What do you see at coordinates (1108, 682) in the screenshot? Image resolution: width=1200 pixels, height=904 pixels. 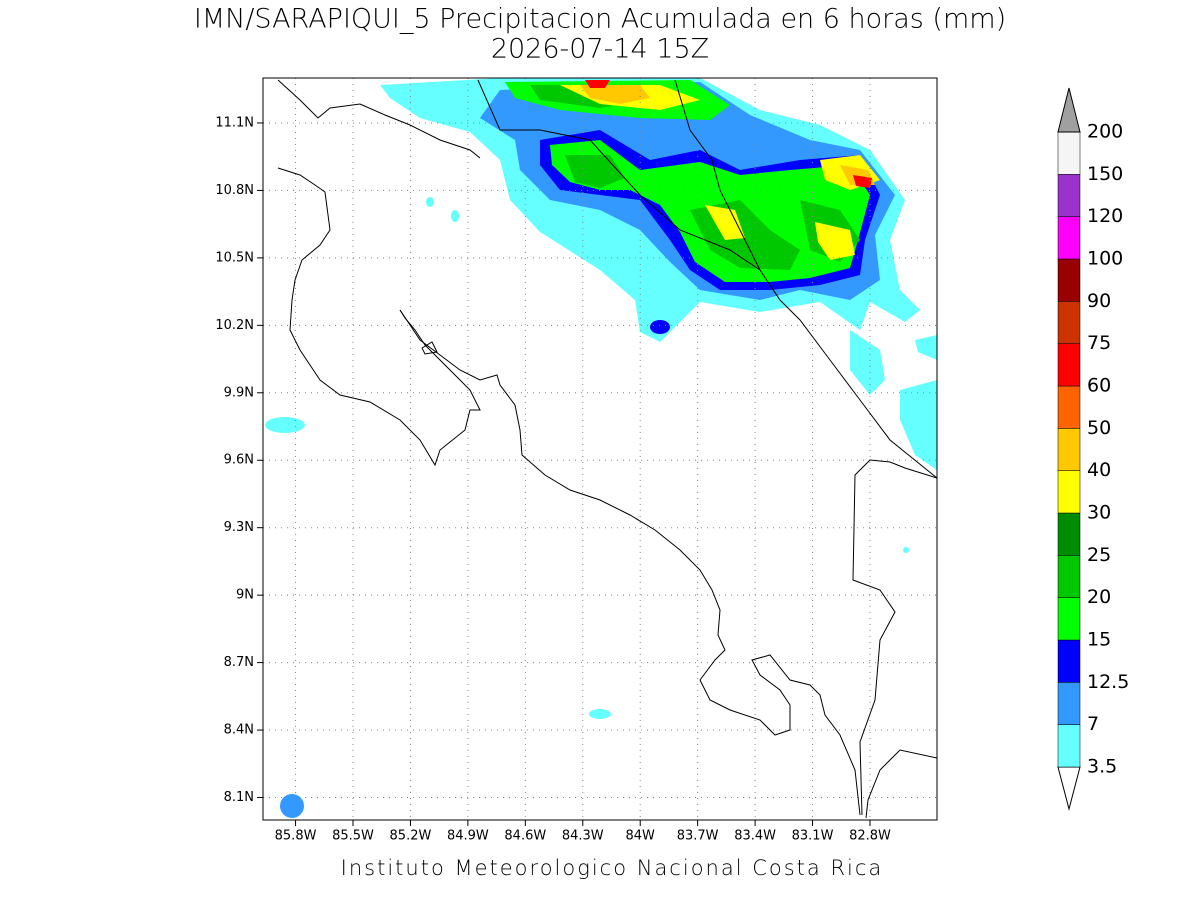 I see `colorbar-label: 12.5` at bounding box center [1108, 682].